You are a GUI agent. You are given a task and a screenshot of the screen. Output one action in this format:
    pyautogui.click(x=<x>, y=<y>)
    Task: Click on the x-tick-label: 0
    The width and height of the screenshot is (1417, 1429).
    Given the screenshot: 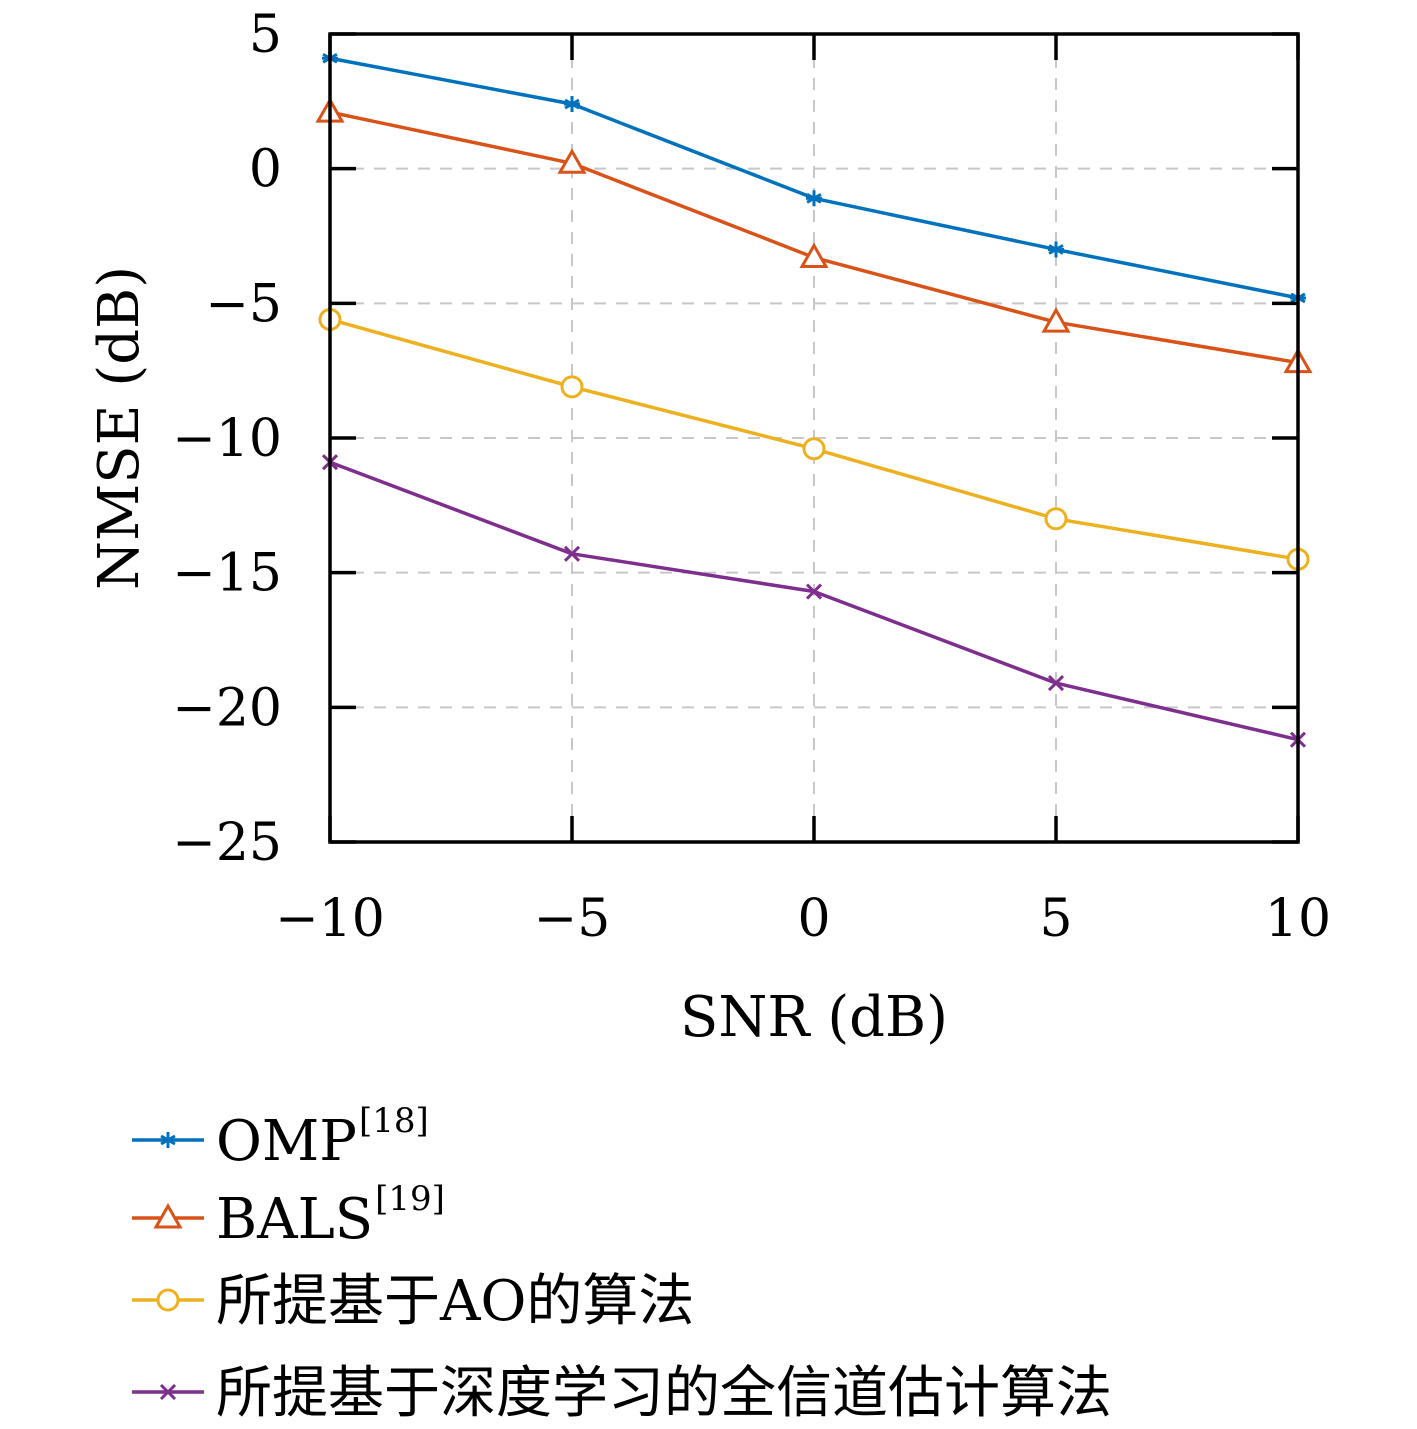 What is the action you would take?
    pyautogui.click(x=813, y=919)
    